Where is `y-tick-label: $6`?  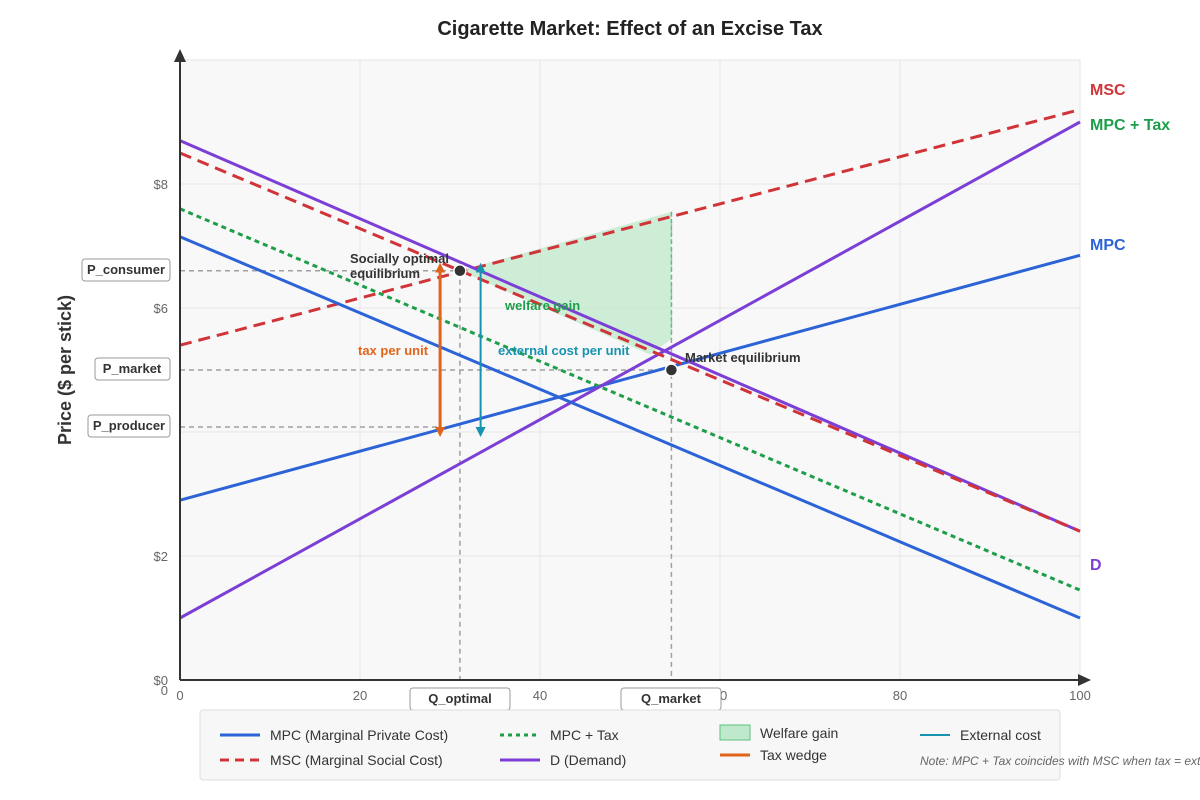
y-tick-label: $6 is located at coordinates (161, 308).